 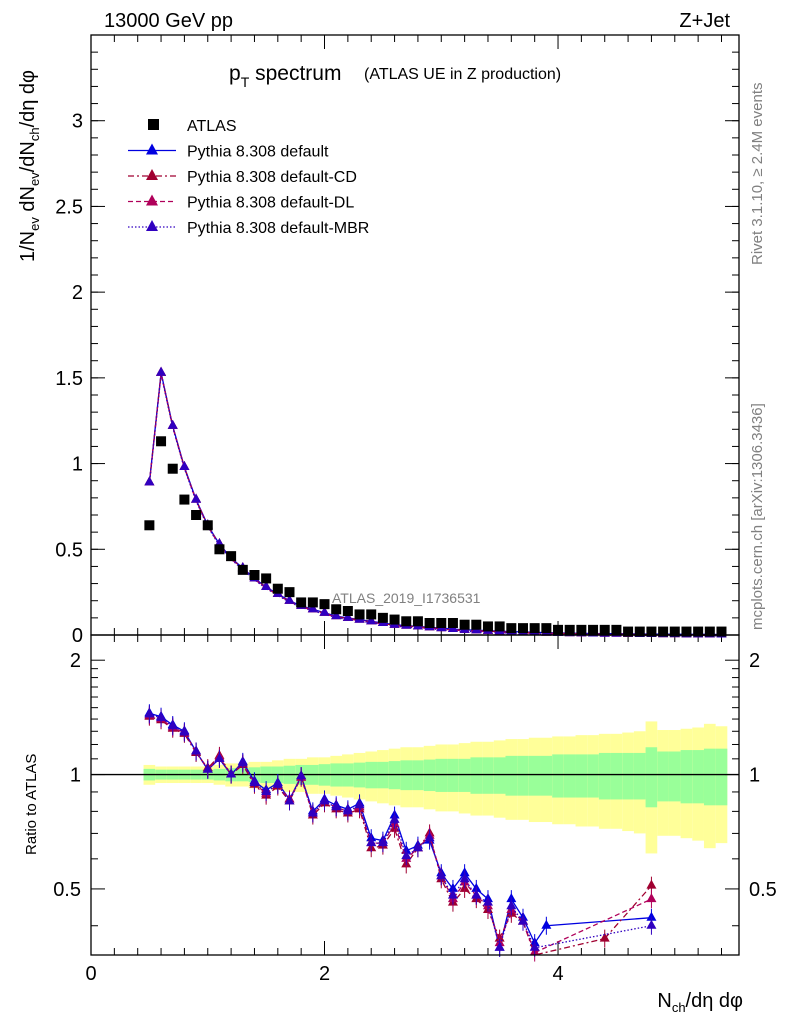 I want to click on main-data-points, so click(x=435, y=536).